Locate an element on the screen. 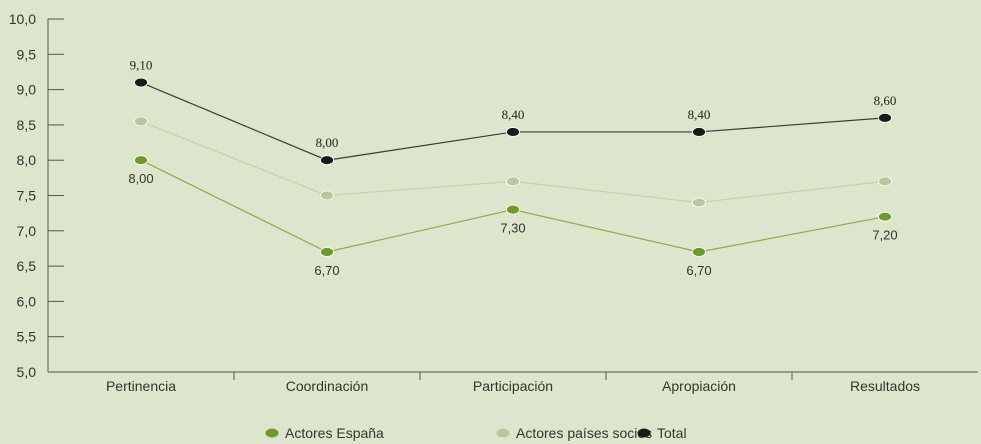  legend-label: Total is located at coordinates (672, 433).